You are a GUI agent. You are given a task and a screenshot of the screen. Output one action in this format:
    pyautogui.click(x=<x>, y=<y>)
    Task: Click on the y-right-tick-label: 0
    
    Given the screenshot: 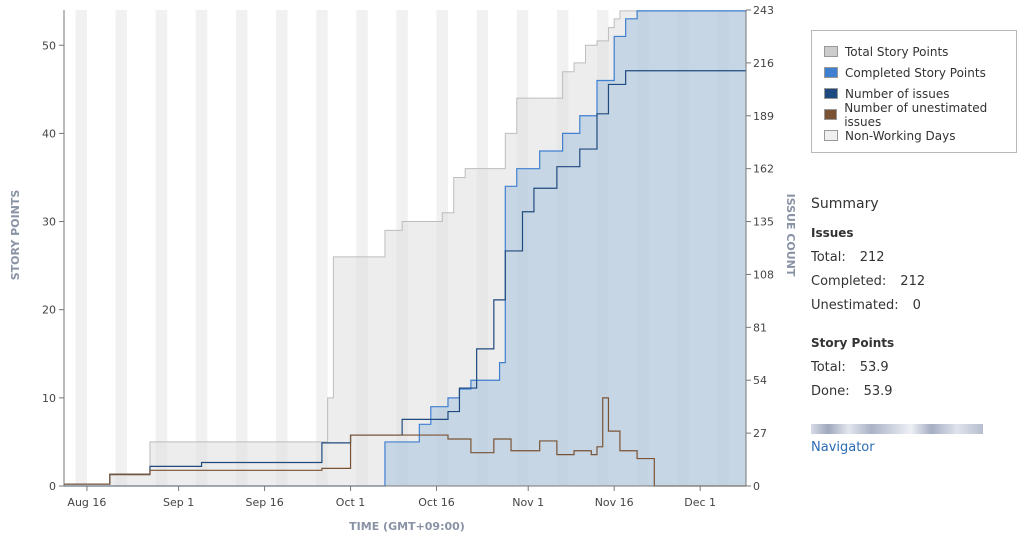 What is the action you would take?
    pyautogui.click(x=756, y=486)
    